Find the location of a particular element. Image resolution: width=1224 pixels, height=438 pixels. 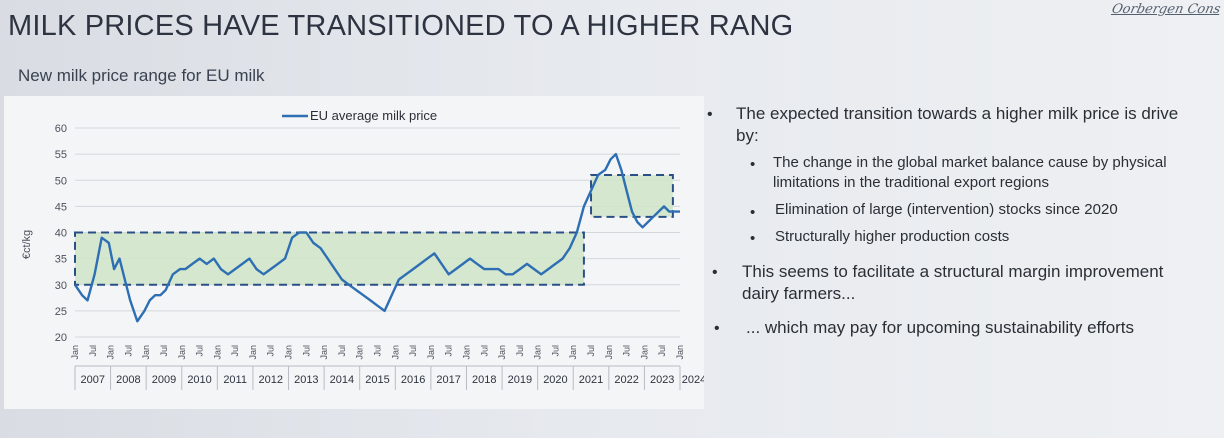

x-year-label: 2010 is located at coordinates (199, 380).